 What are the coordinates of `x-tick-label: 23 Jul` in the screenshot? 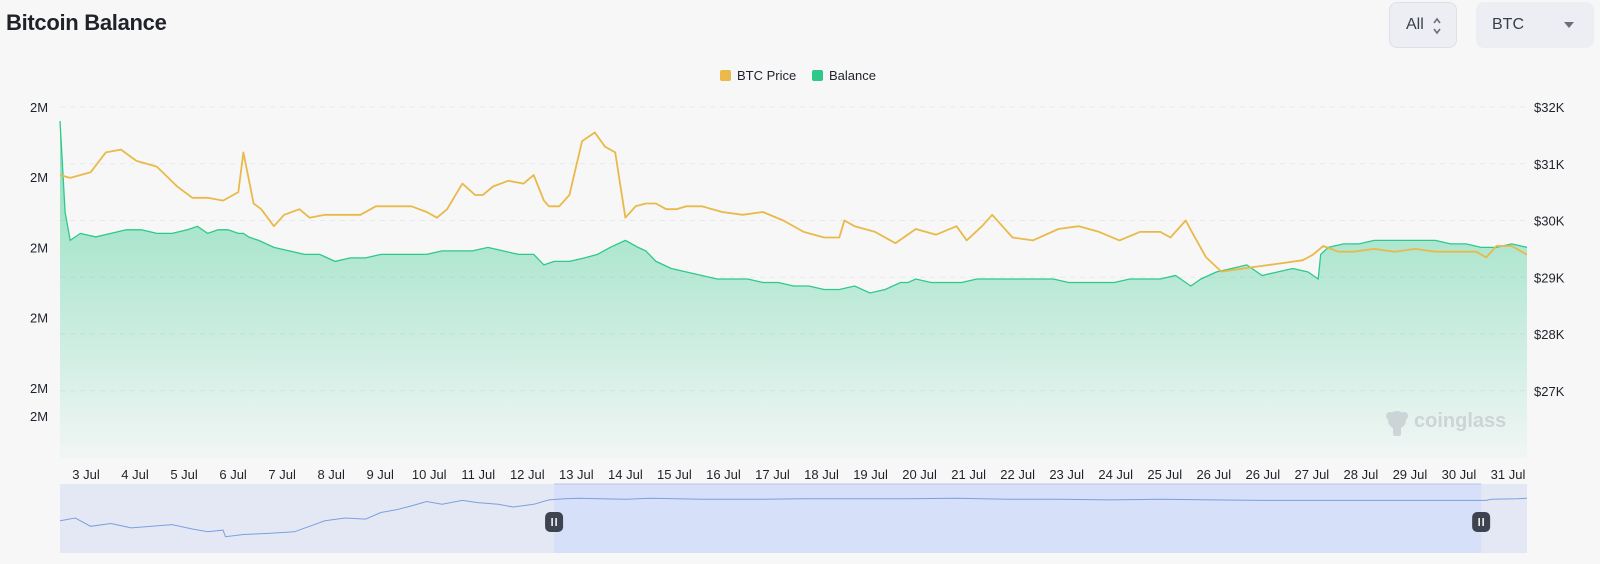 It's located at (1066, 474).